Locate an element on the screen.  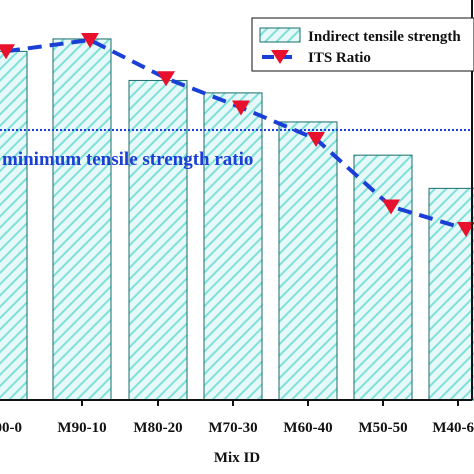
x-axis-ticks: 00-0 M90-10 M80-20 M70-30 M60-40 M50-50 M40-6 is located at coordinates (237, 418).